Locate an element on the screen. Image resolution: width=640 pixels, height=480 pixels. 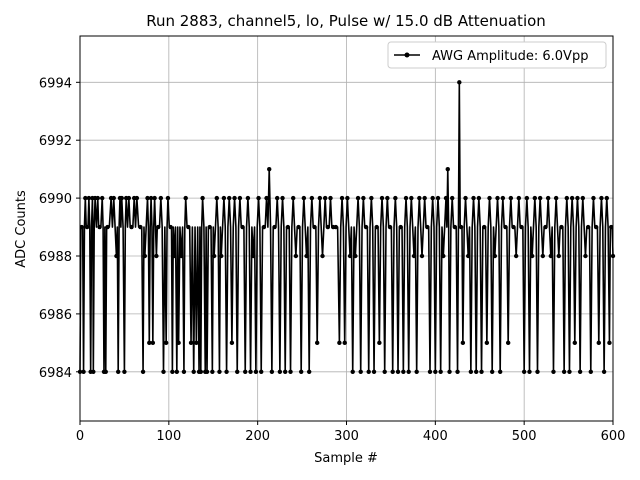
x-tick-label: 500 is located at coordinates (524, 436).